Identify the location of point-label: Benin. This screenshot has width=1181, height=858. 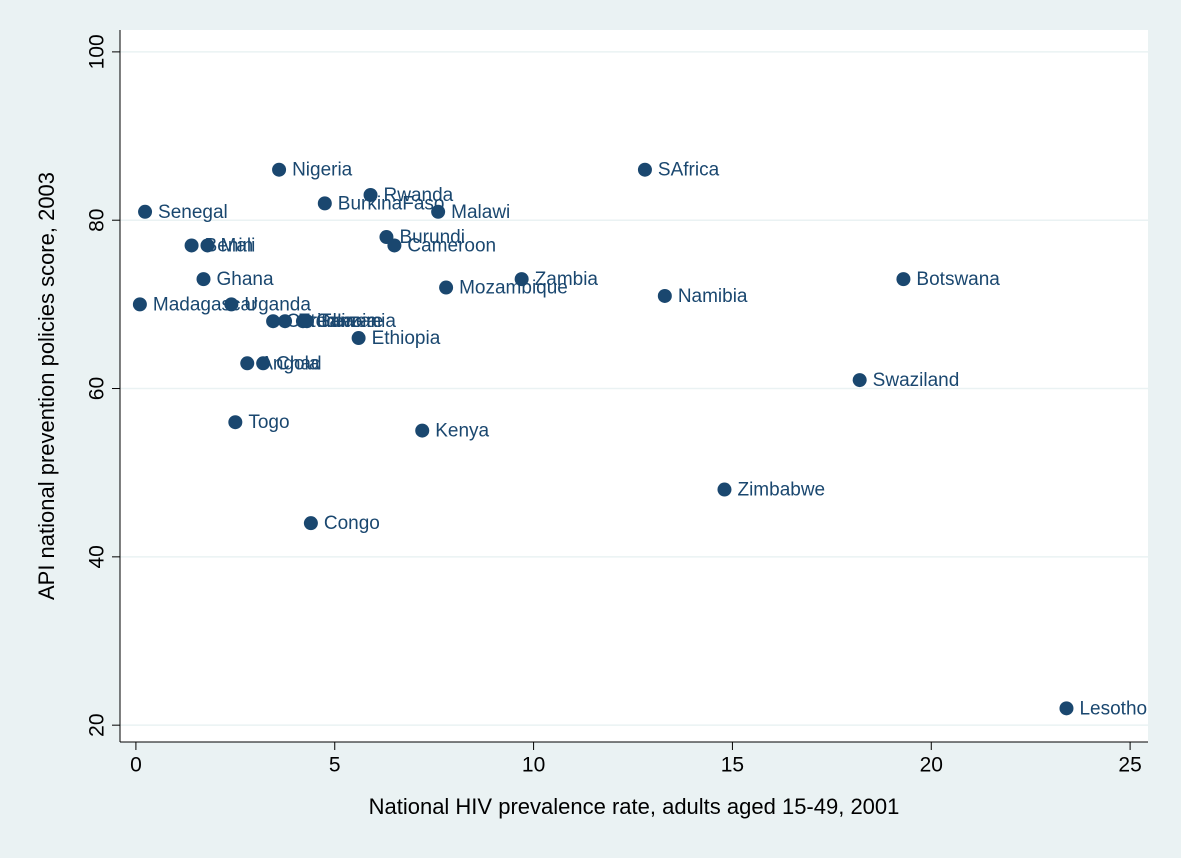
(229, 245).